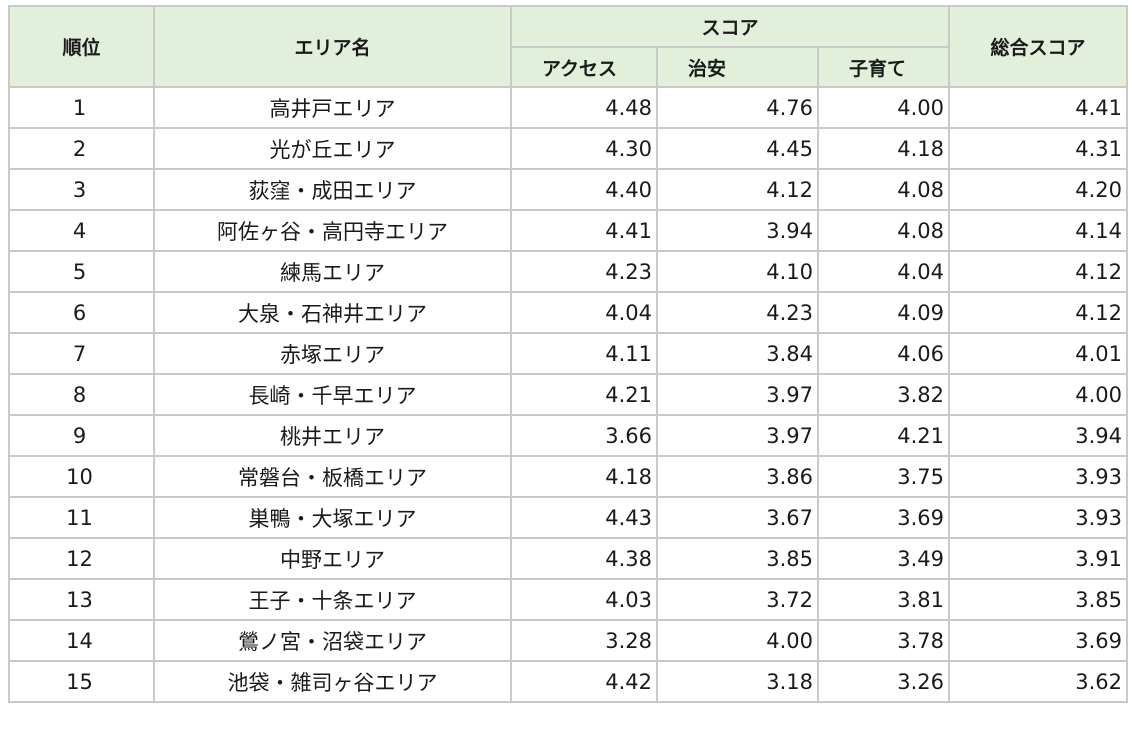 The height and width of the screenshot is (742, 1132). What do you see at coordinates (584, 476) in the screenshot?
I see `access-score-cell: 4.18` at bounding box center [584, 476].